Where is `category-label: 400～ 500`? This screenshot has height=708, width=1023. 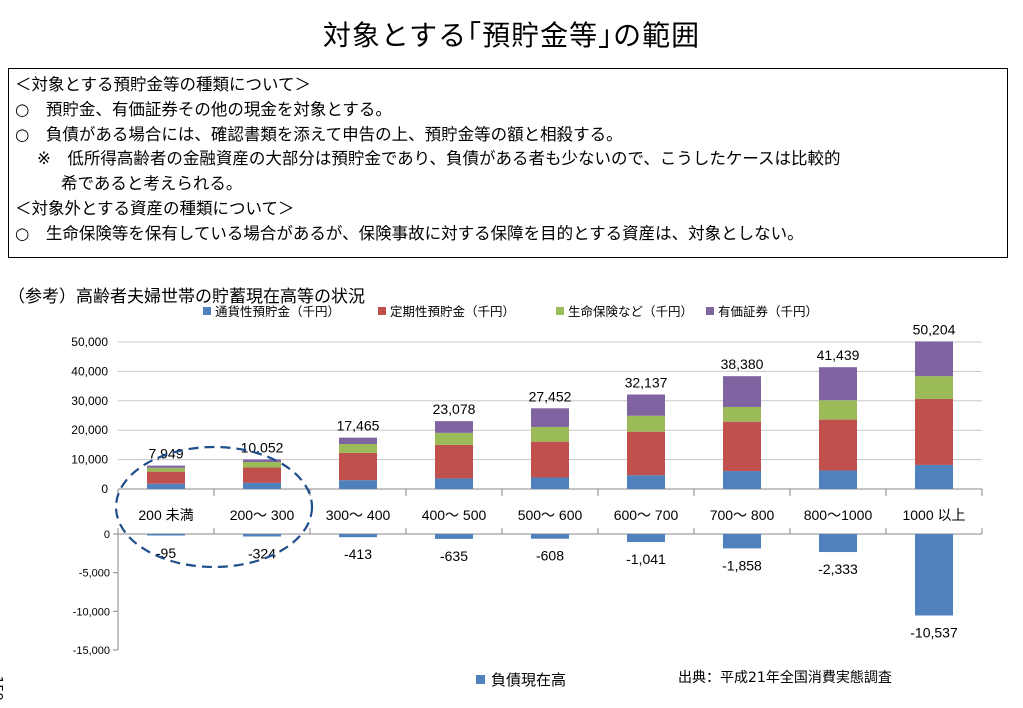 category-label: 400～ 500 is located at coordinates (454, 515).